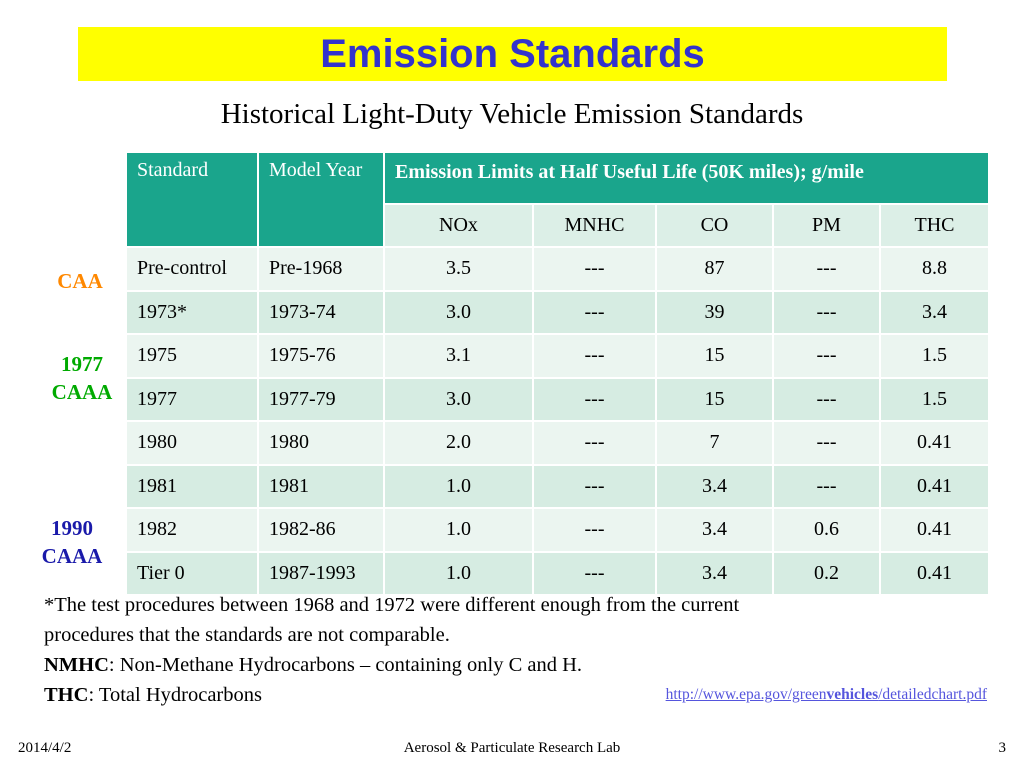 The image size is (1024, 768). I want to click on cell-model-year: 1987-1993, so click(321, 573).